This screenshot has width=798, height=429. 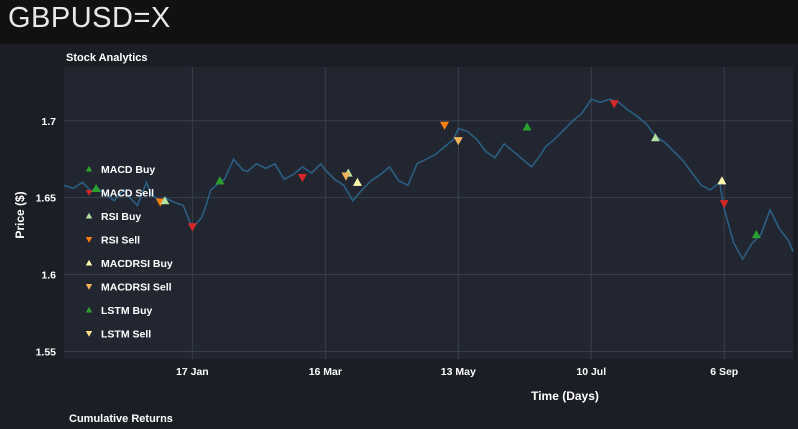 I want to click on y-tick-label: 1.65, so click(x=46, y=199).